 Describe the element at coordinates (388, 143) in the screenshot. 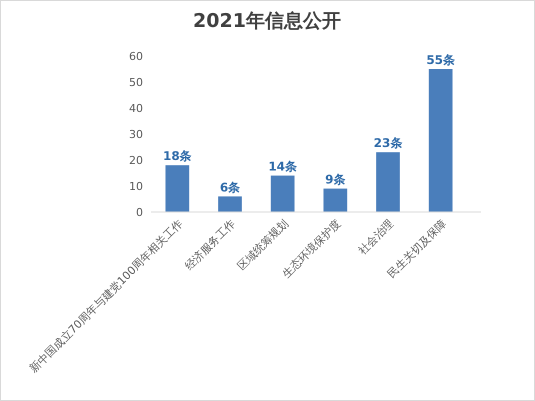

I see `data-label: 23条` at that location.